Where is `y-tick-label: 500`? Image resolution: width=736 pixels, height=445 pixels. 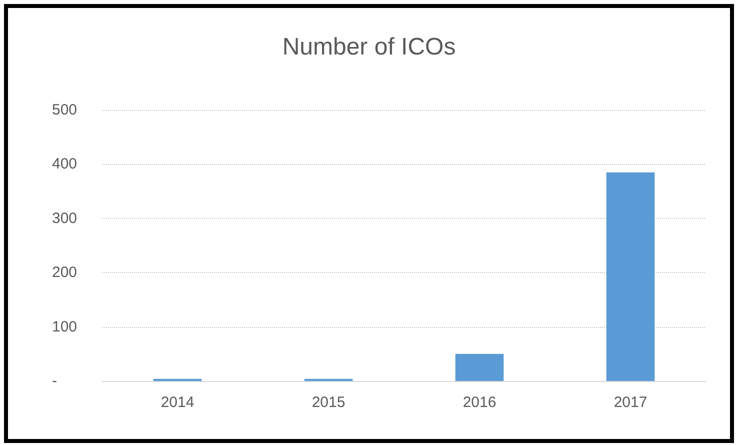
y-tick-label: 500 is located at coordinates (65, 110).